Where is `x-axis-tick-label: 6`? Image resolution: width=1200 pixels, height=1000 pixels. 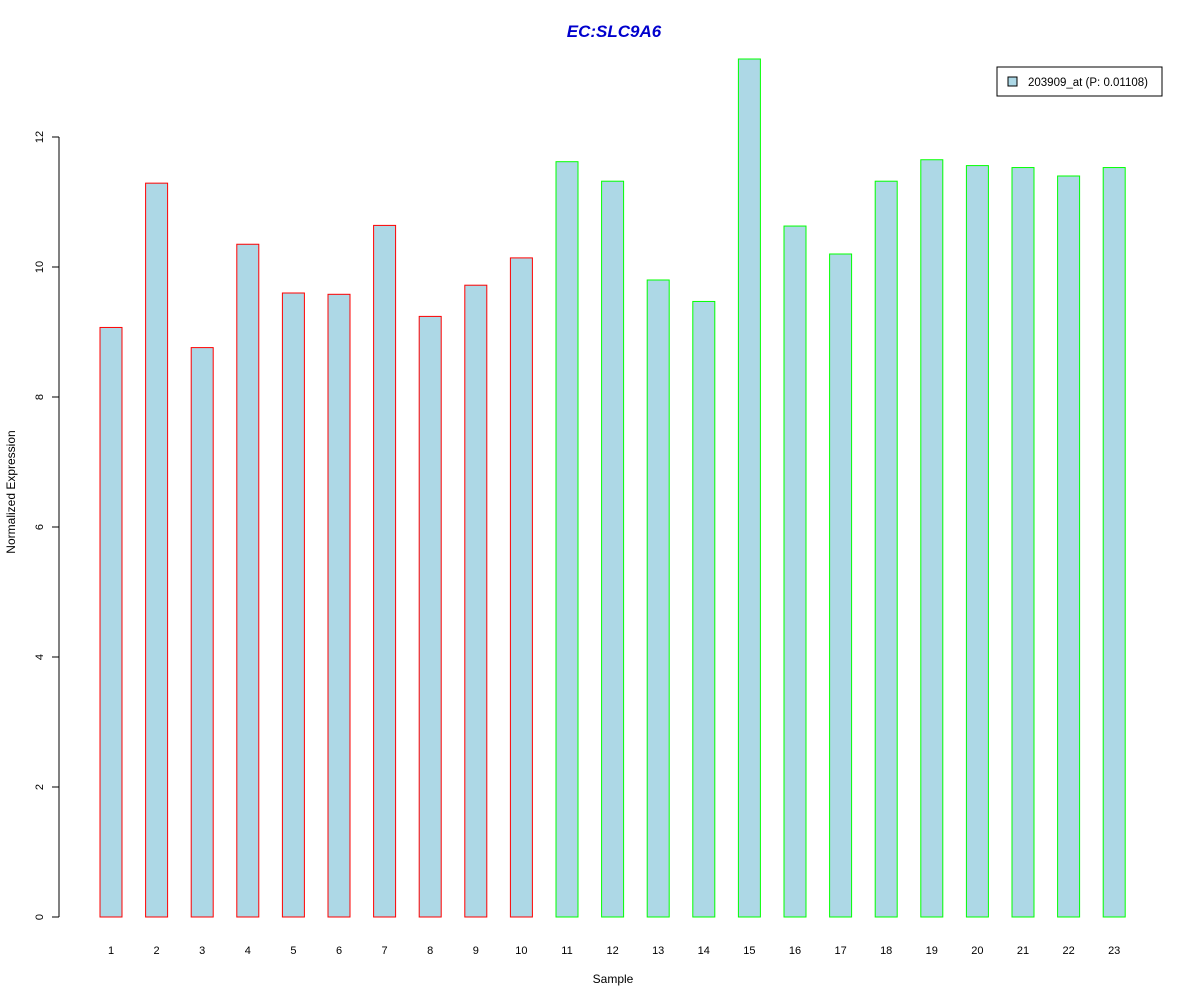 x-axis-tick-label: 6 is located at coordinates (339, 951).